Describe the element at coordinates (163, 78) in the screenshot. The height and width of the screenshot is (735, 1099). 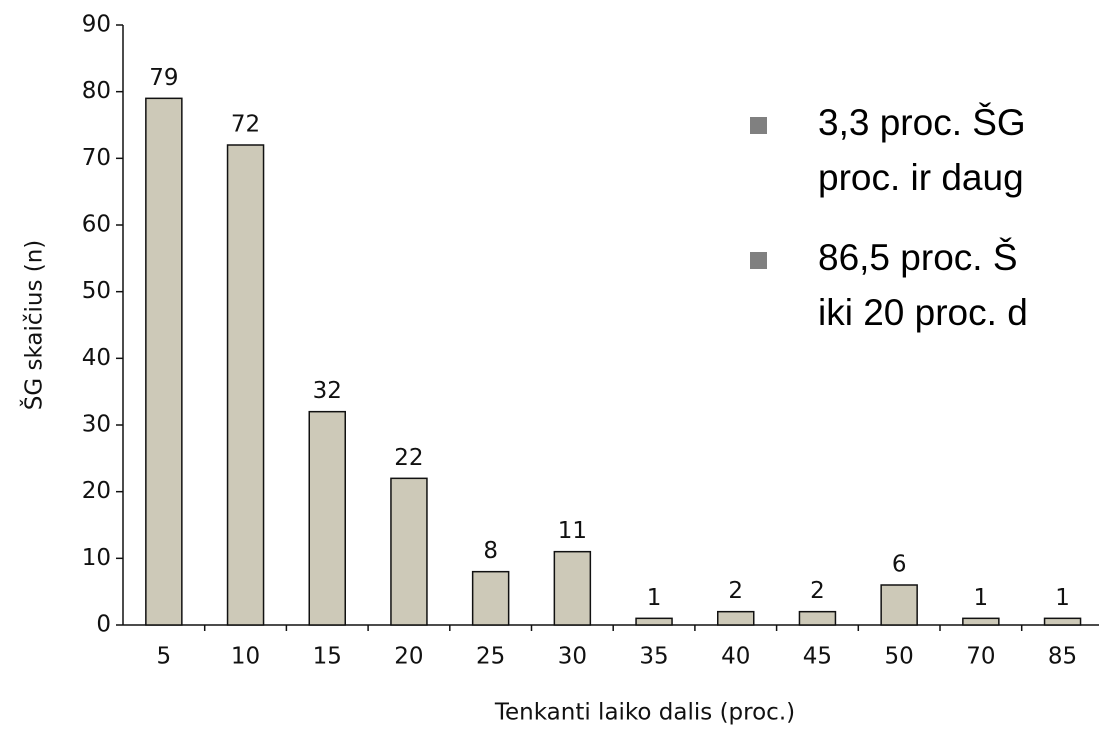
I see `value-label: 79` at that location.